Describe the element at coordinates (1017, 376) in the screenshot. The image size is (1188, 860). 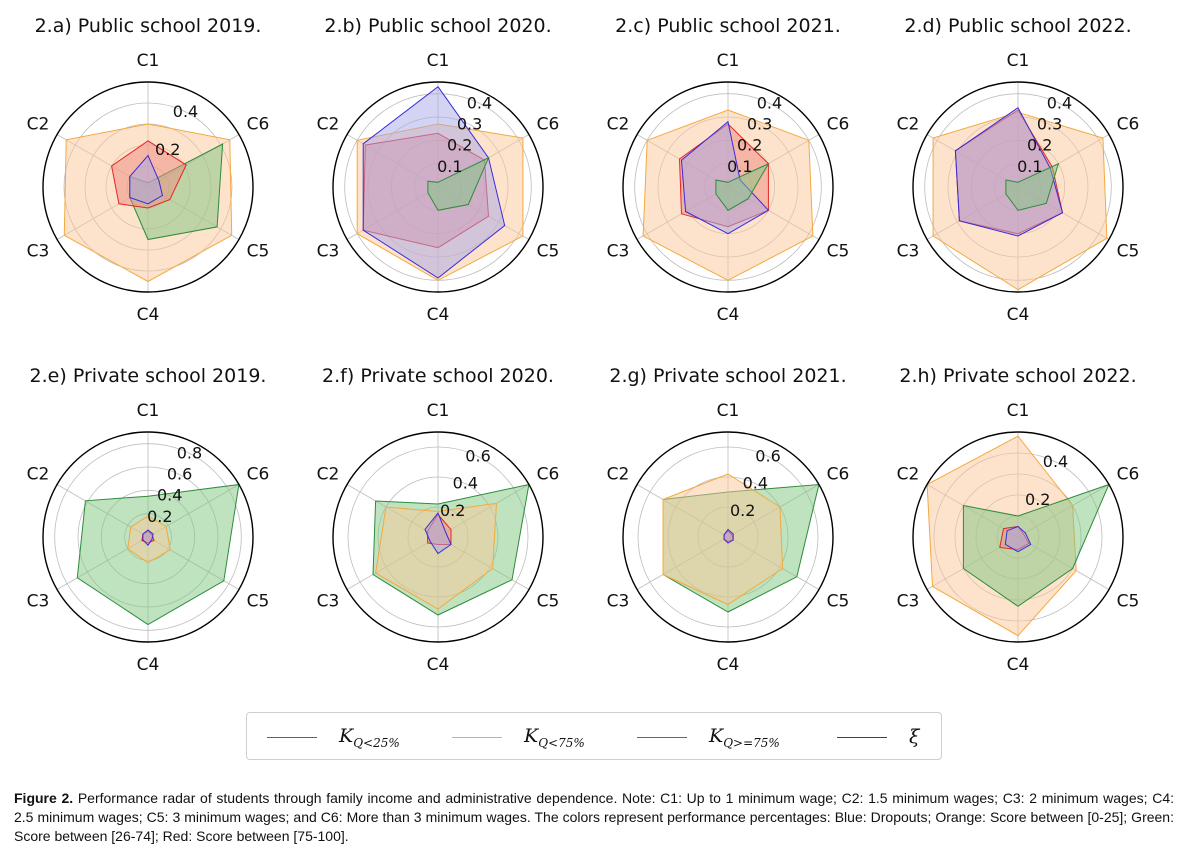
I see `chart-title: 2.h) Private school 2022.` at that location.